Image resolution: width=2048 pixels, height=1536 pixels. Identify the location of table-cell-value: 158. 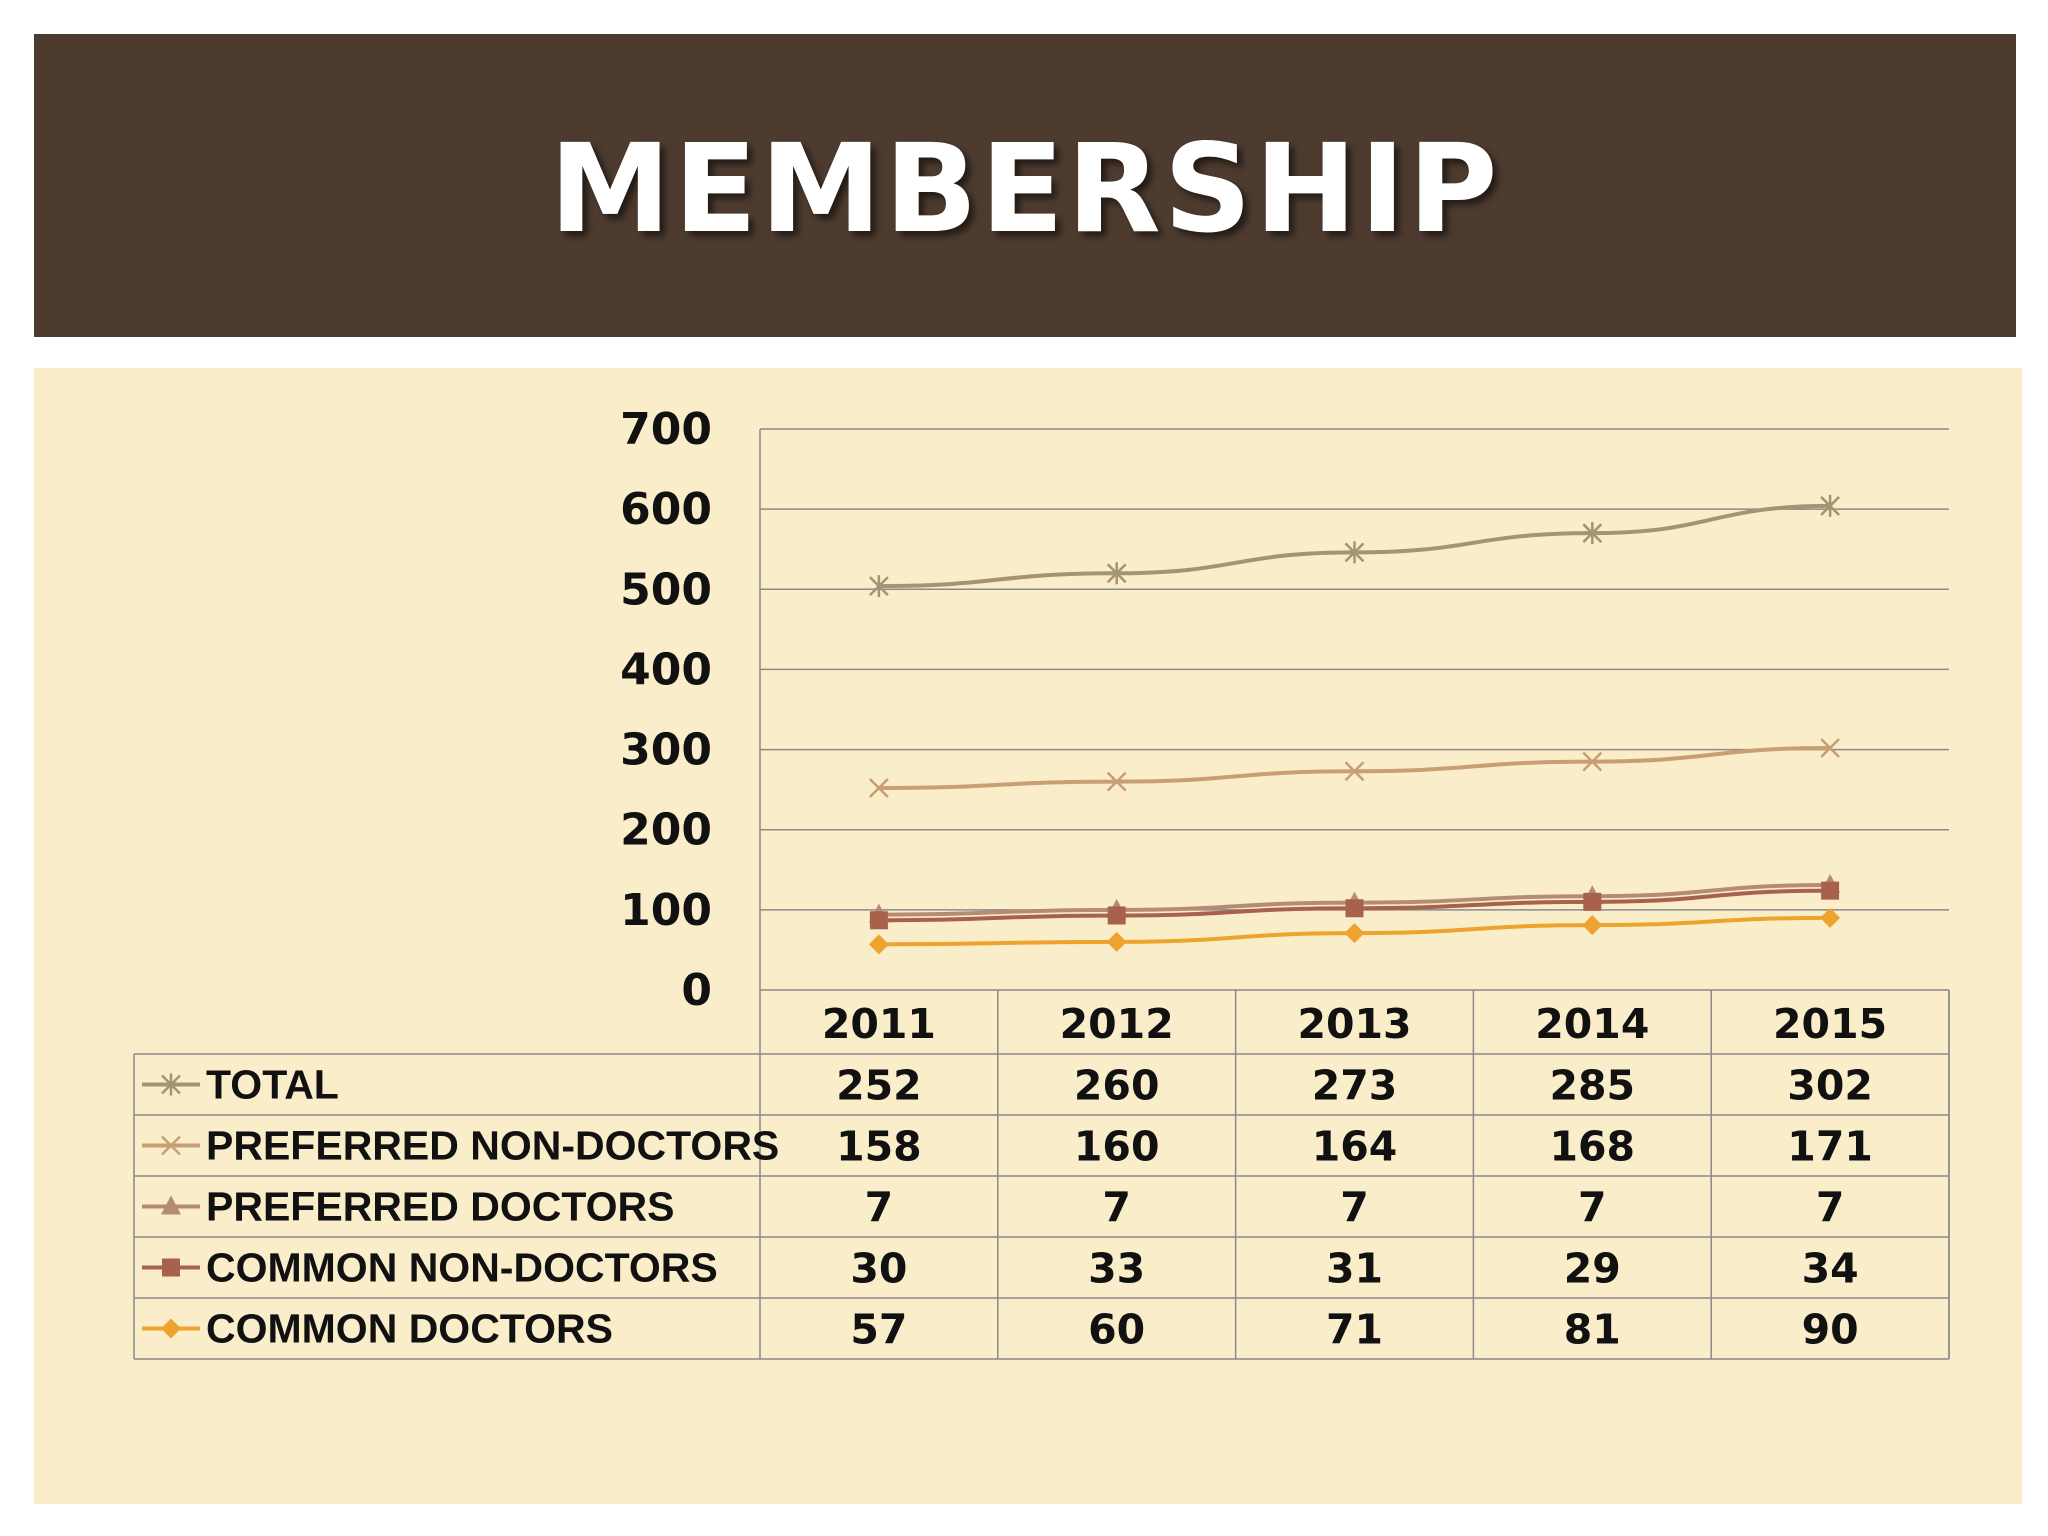
(879, 1147).